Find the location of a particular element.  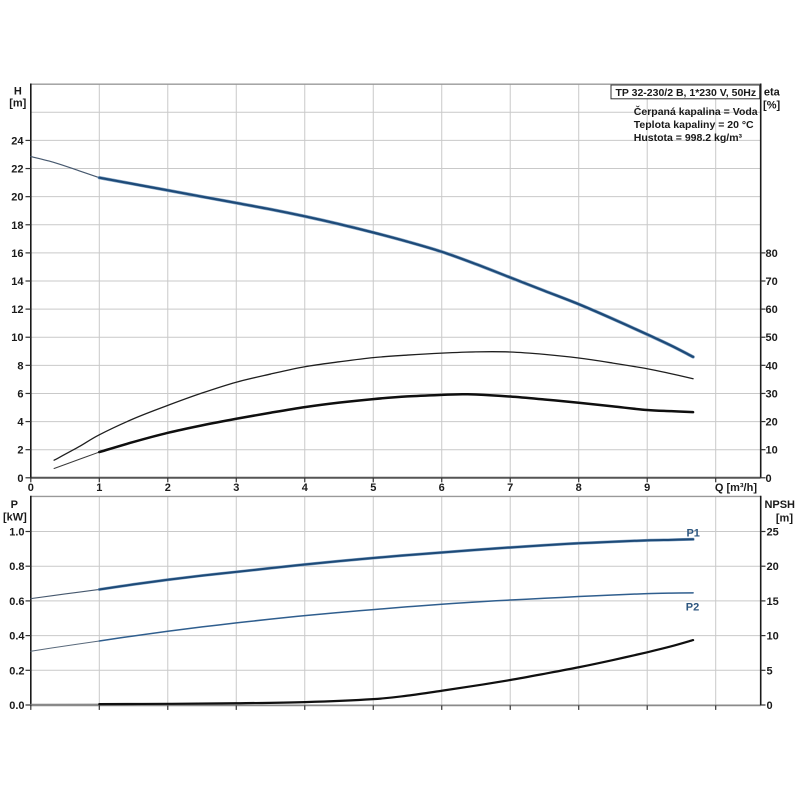

svg-text: 0.6 is located at coordinates (16, 602).